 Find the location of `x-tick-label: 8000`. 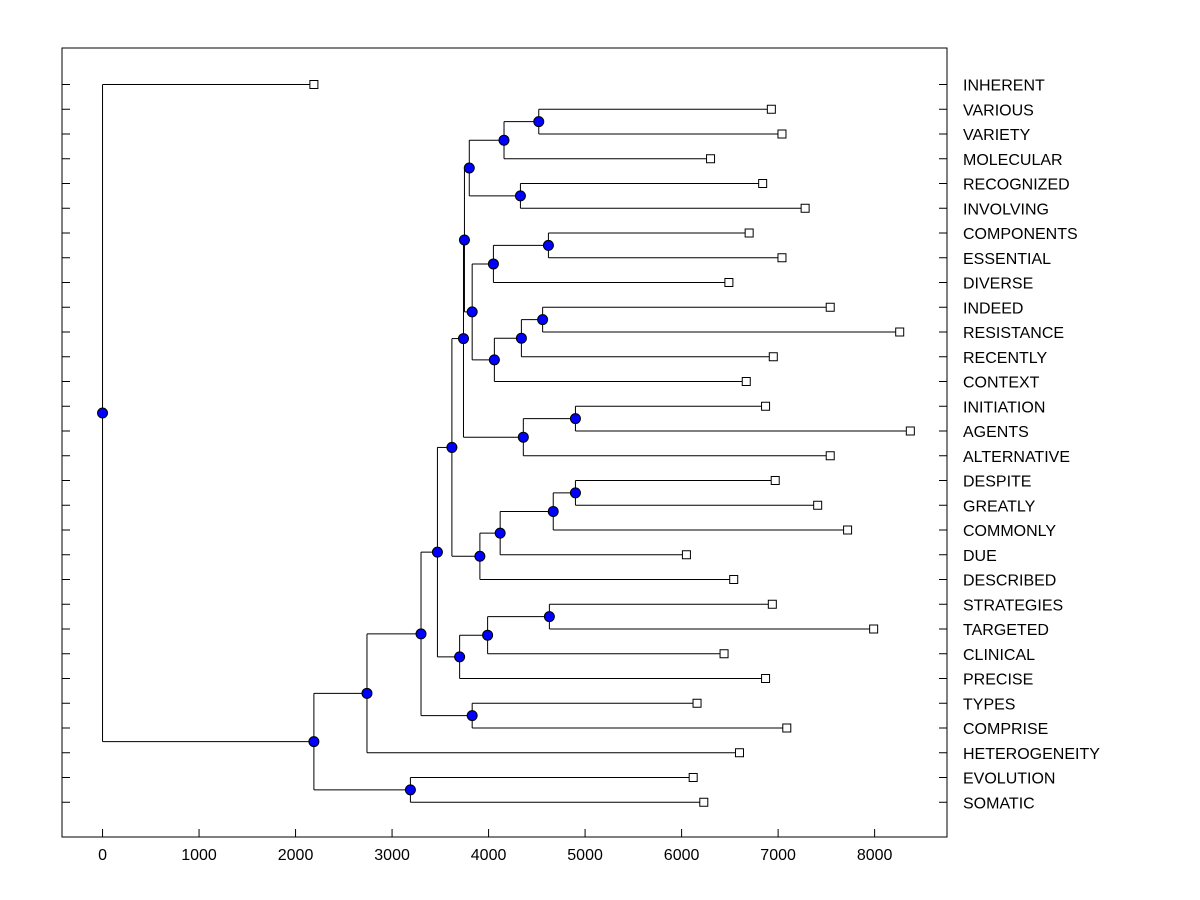

x-tick-label: 8000 is located at coordinates (875, 855).